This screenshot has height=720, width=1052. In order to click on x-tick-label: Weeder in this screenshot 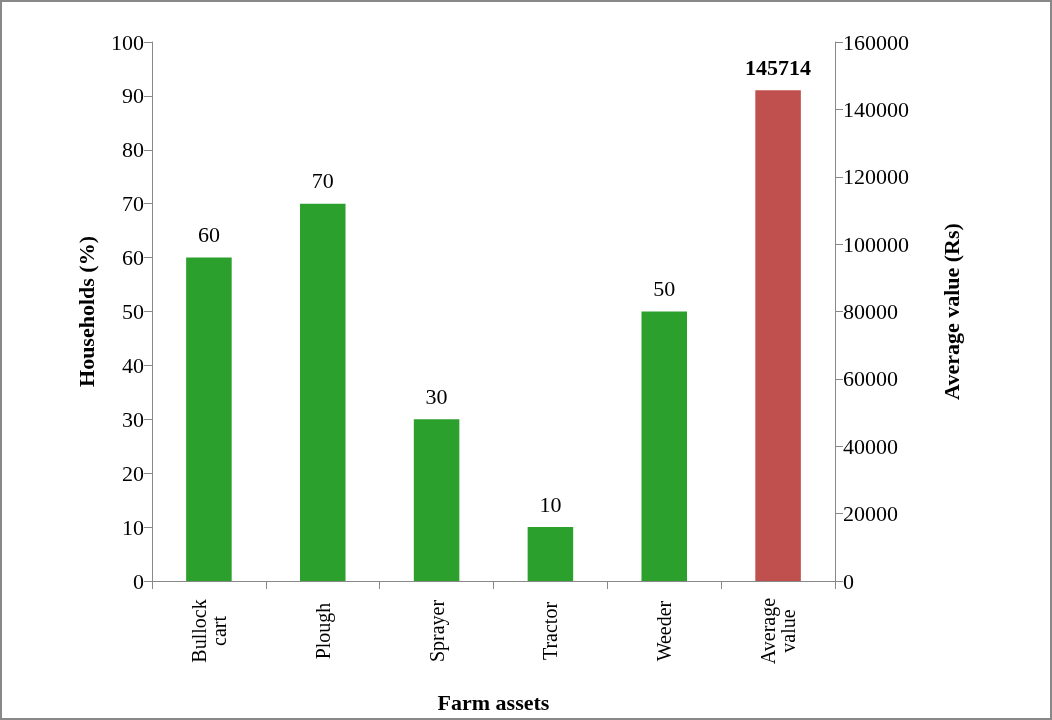, I will do `click(664, 631)`.